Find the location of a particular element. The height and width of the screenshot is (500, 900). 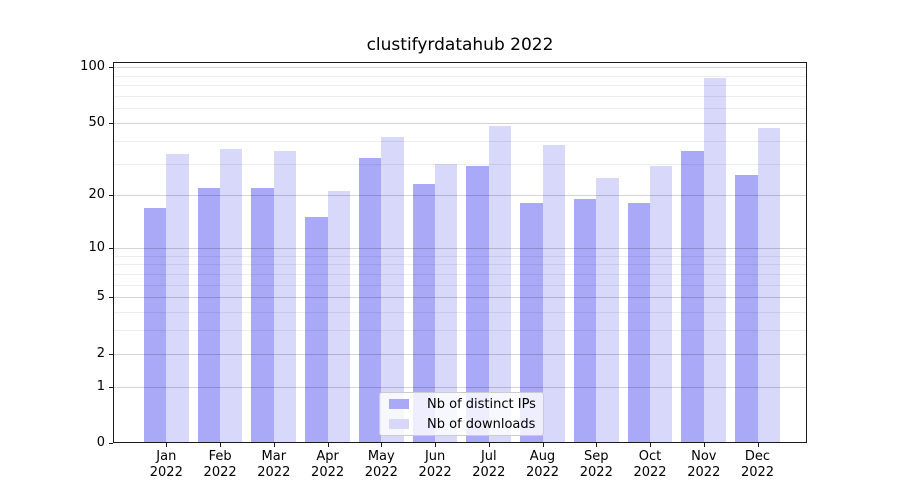

y-axis-tick-label: 5 is located at coordinates (100, 297).